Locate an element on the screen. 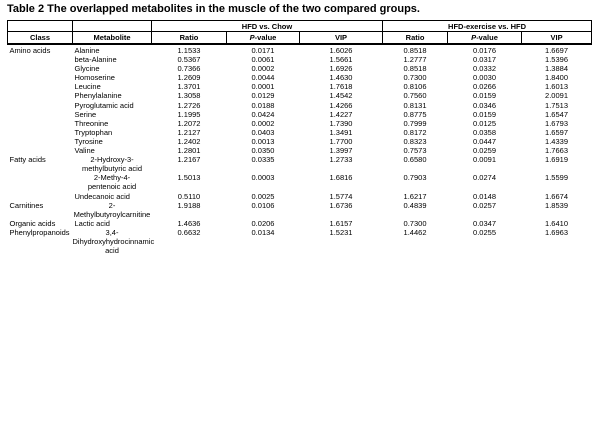 The image size is (600, 436). pvalue-cell: 0.0332 is located at coordinates (484, 69).